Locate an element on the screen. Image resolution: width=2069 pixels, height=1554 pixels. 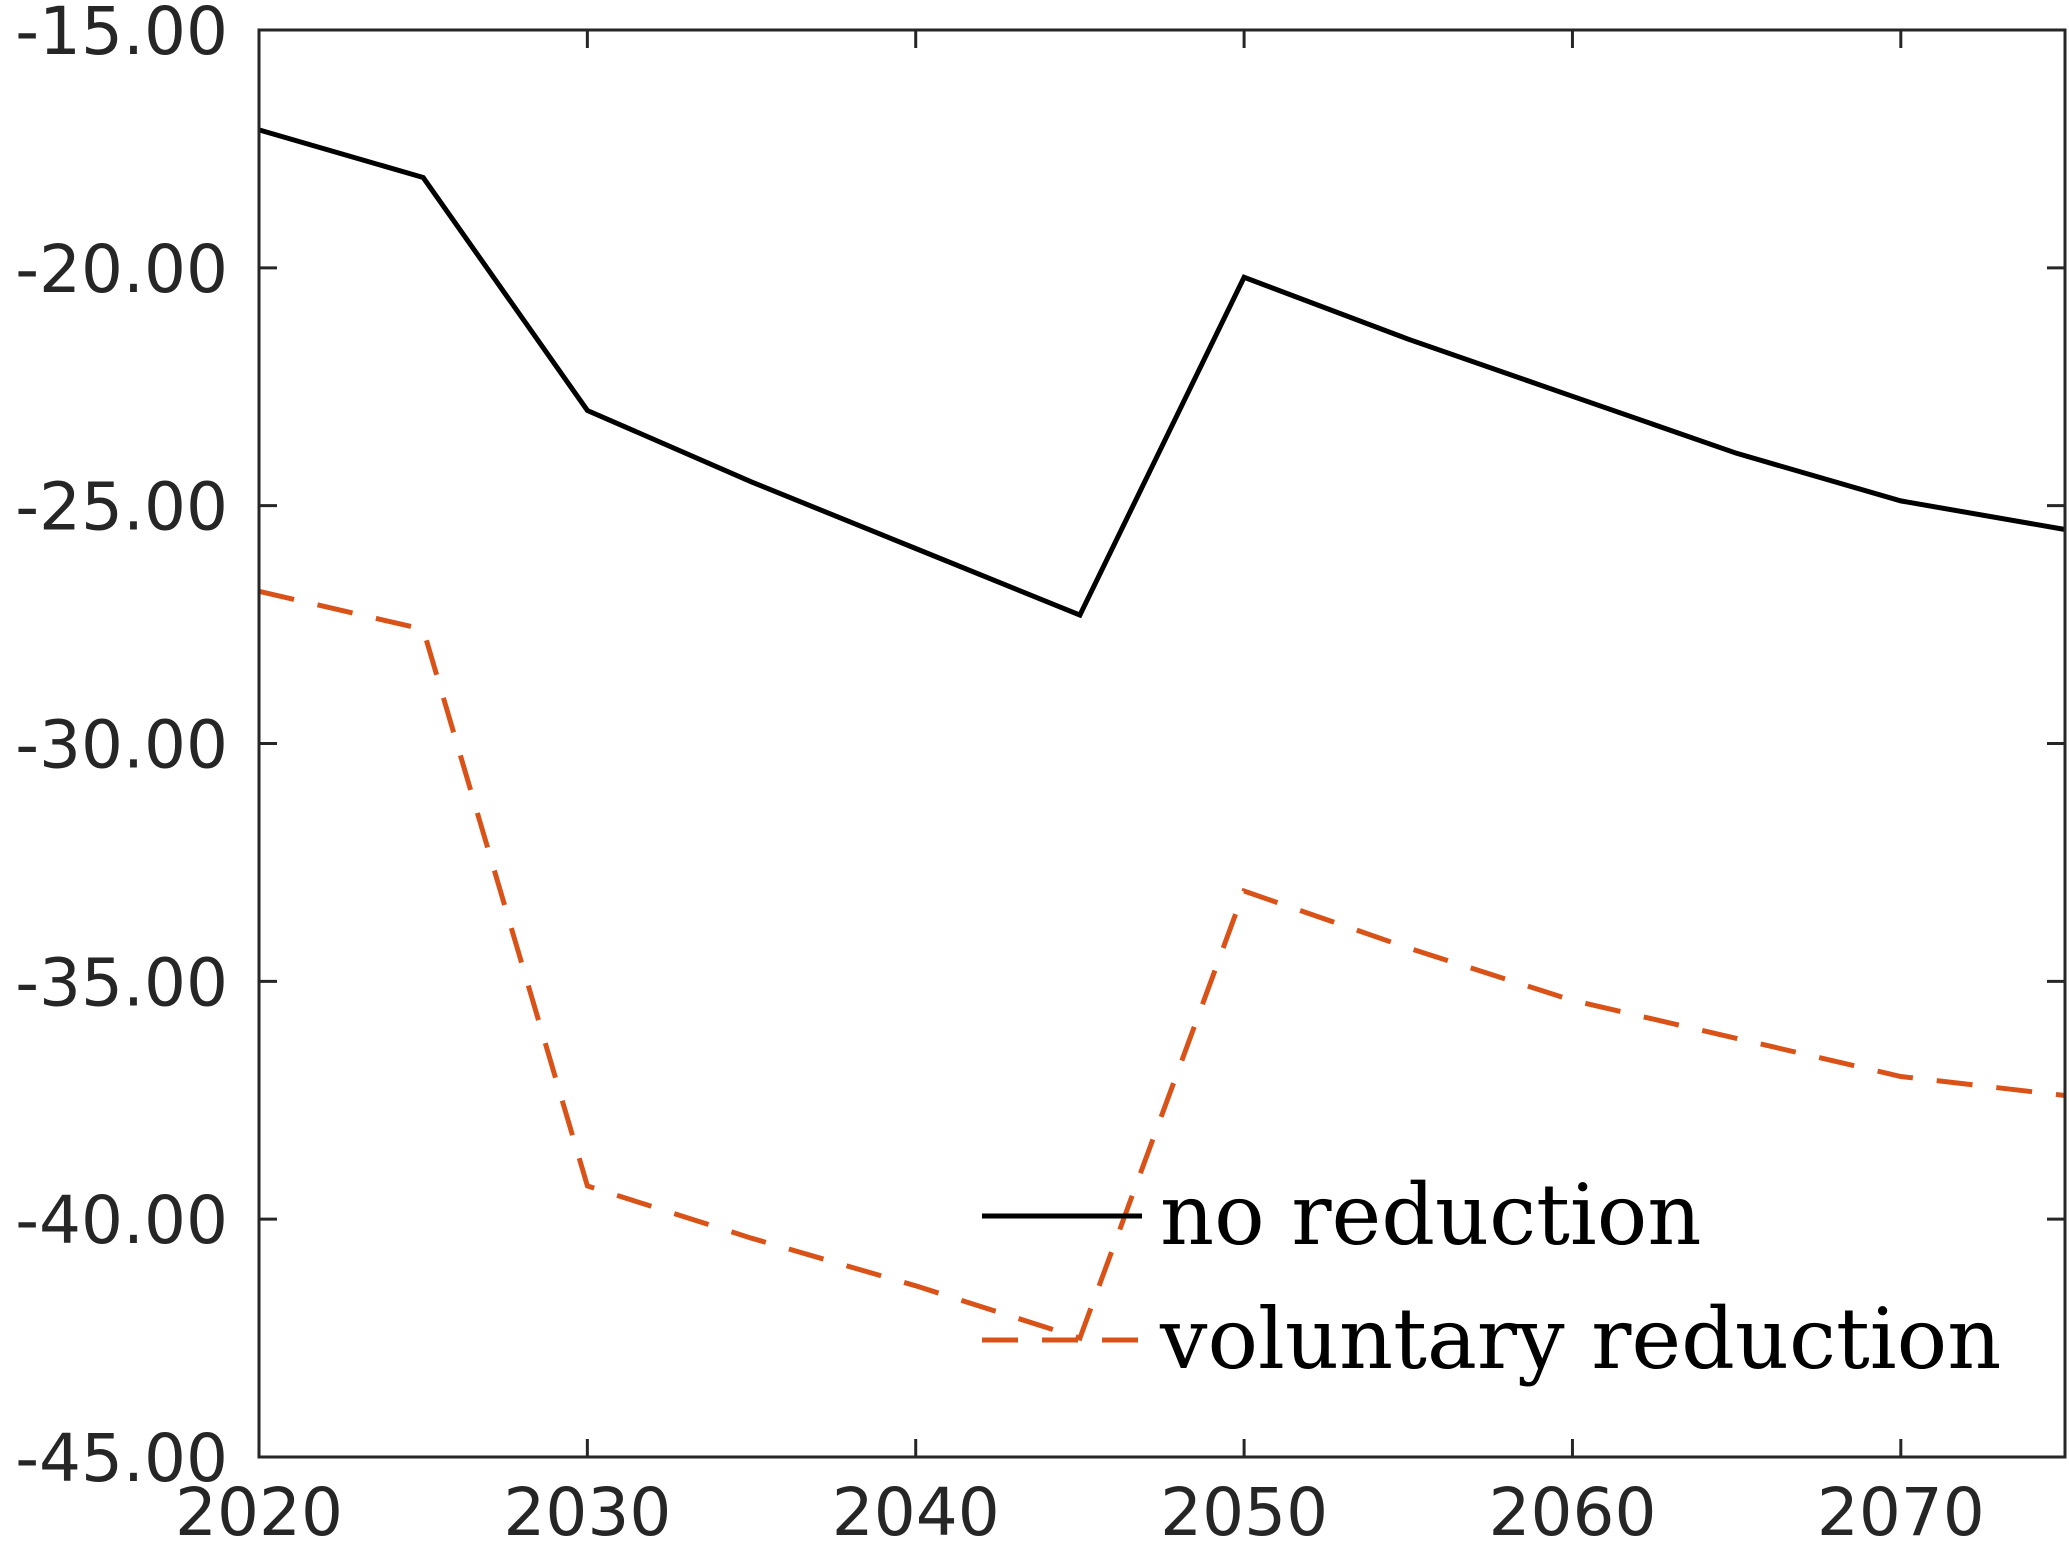
y-tick-label: -15.00 is located at coordinates (121, 35).